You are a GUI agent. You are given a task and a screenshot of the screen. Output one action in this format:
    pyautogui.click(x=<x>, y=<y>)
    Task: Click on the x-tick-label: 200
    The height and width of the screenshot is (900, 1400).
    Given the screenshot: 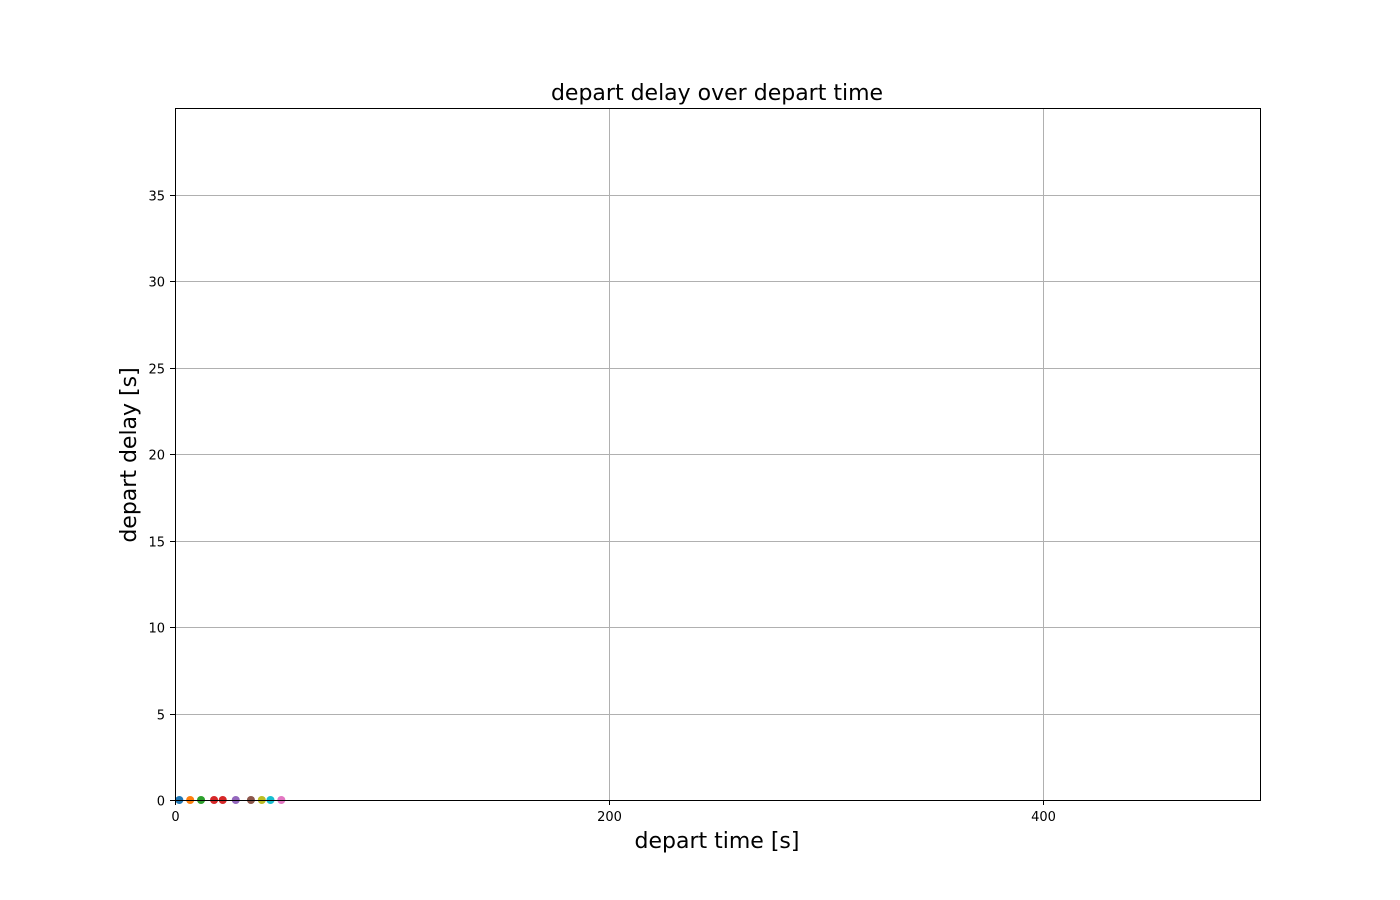 What is the action you would take?
    pyautogui.click(x=609, y=817)
    